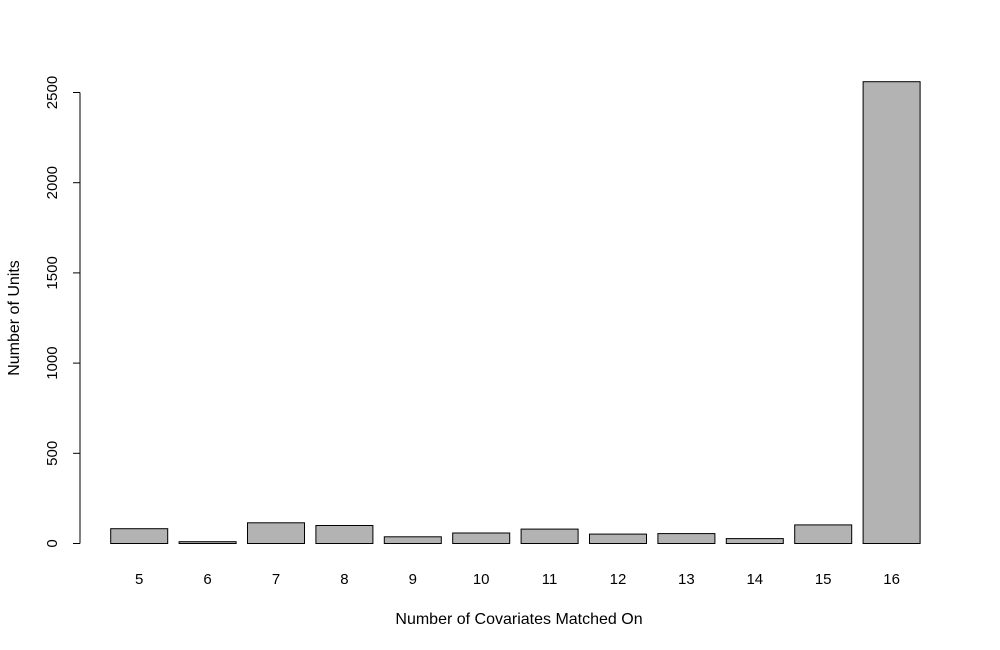  What do you see at coordinates (14, 318) in the screenshot?
I see `y-axis-title: Number of Units` at bounding box center [14, 318].